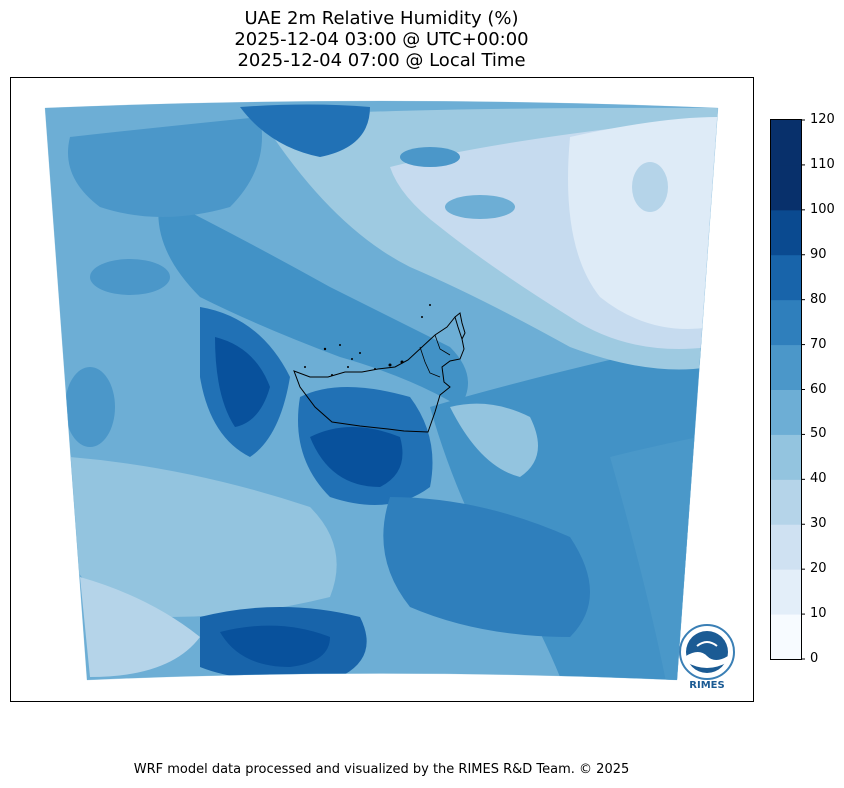 This screenshot has height=788, width=844. Describe the element at coordinates (803, 389) in the screenshot. I see `colorbar-tickmarks` at that location.